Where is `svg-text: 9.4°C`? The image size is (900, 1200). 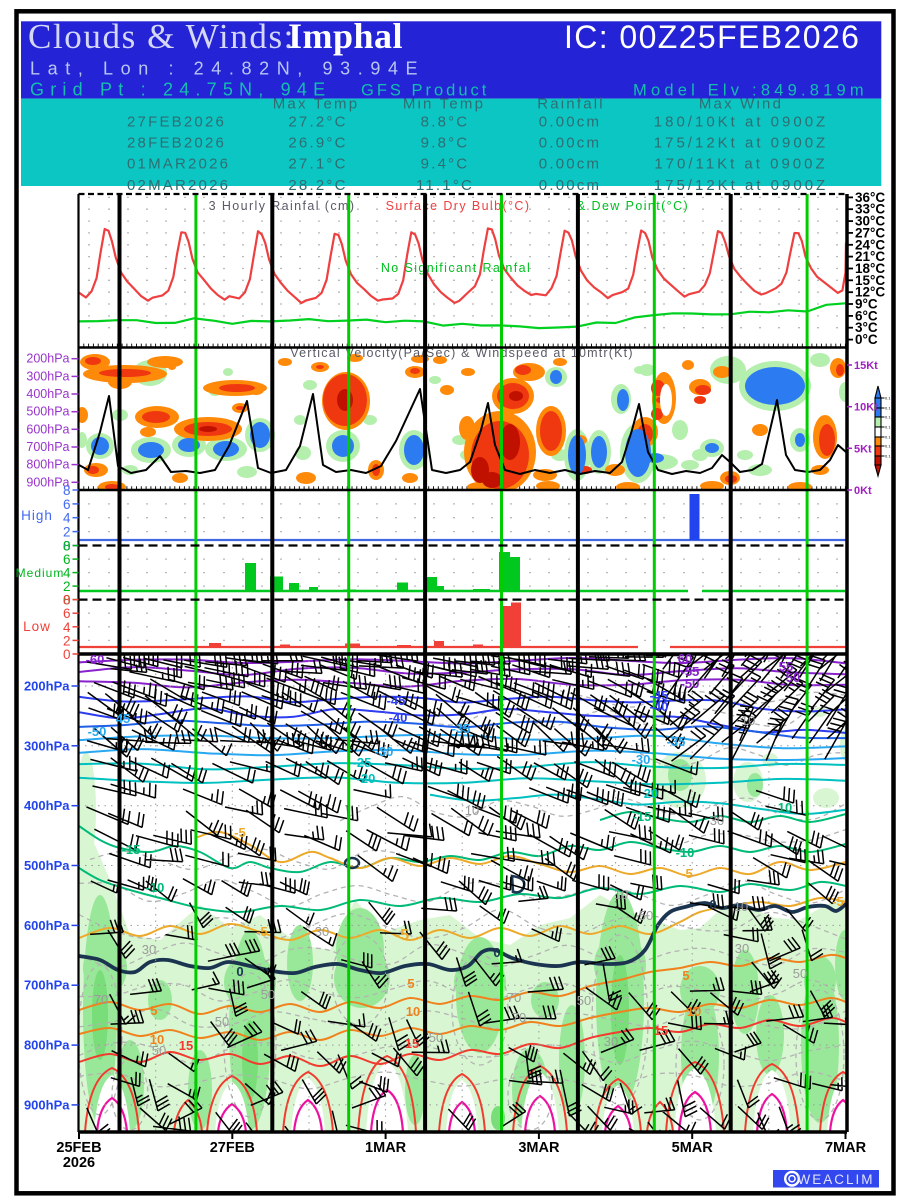
svg-text: 9.4°C is located at coordinates (445, 164).